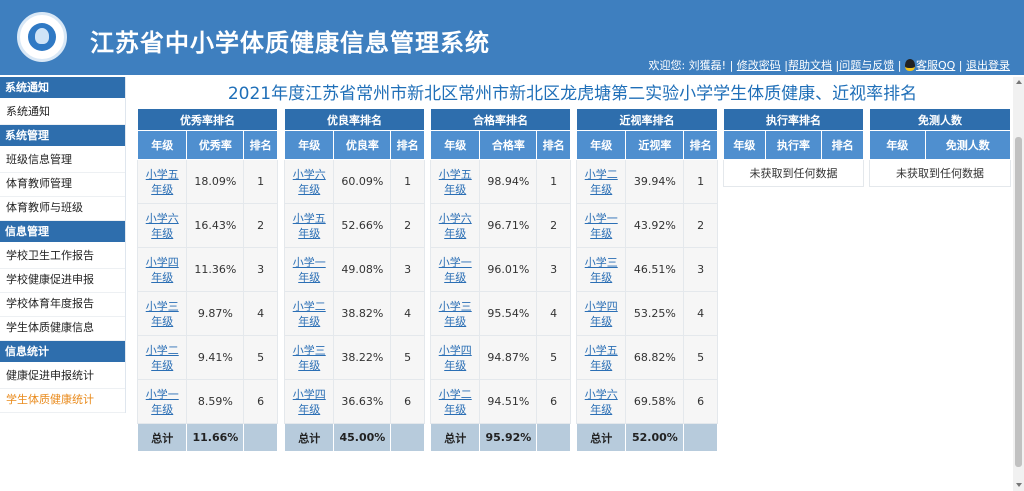  What do you see at coordinates (508, 225) in the screenshot?
I see `rate-cell: 96.71%` at bounding box center [508, 225].